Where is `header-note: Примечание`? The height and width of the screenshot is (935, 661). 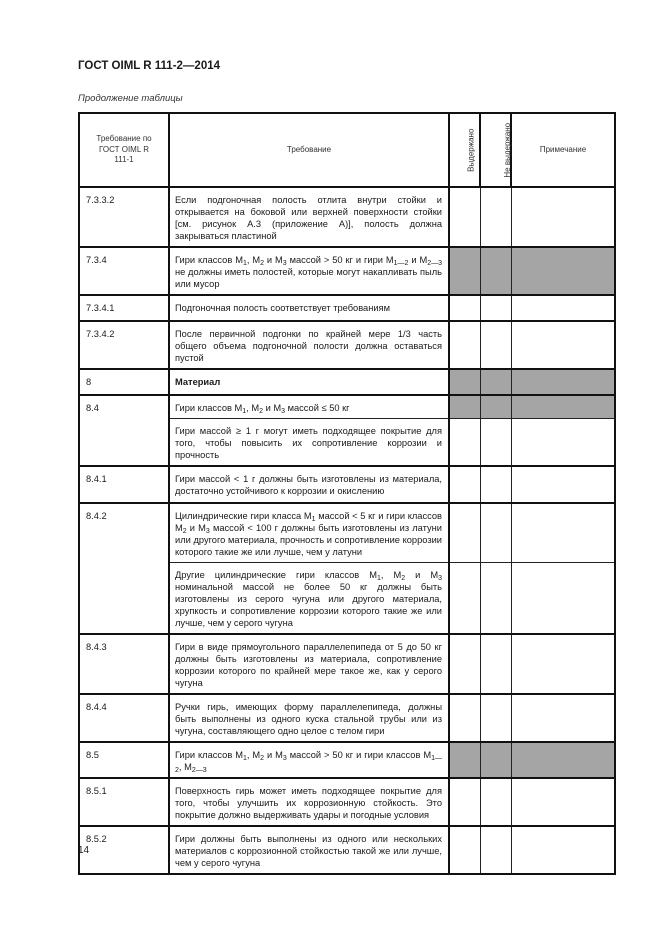
header-note: Примечание is located at coordinates (563, 150).